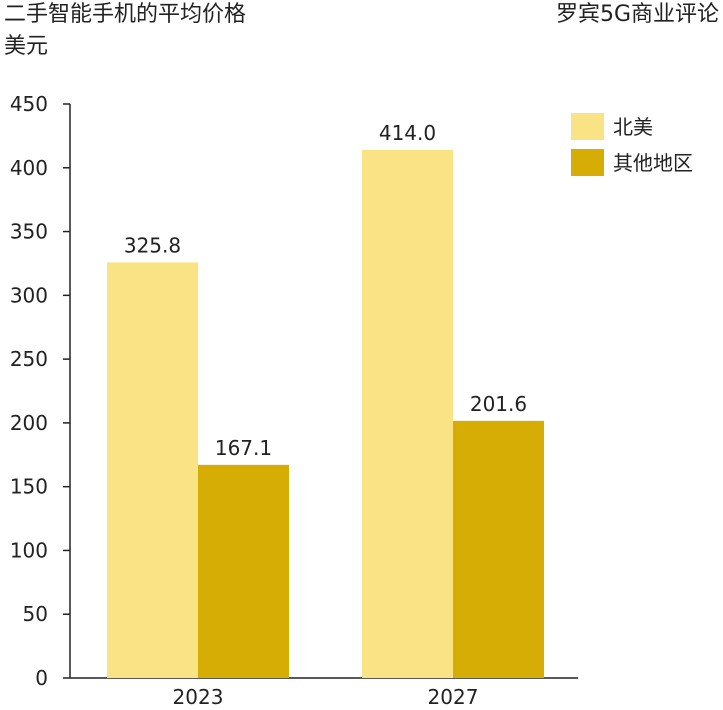 The width and height of the screenshot is (723, 710). I want to click on chart-title: 二手智能手机的平均价格, so click(125, 14).